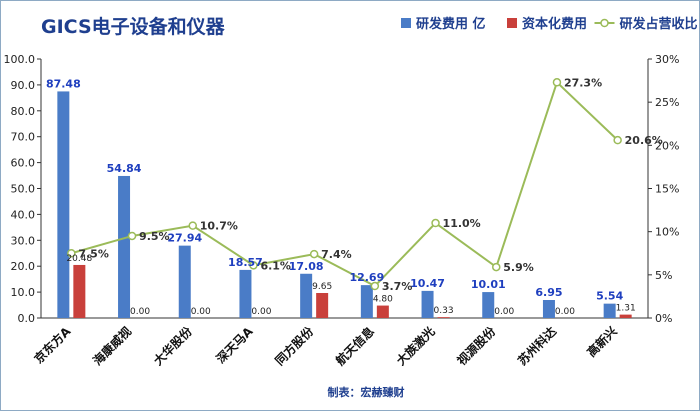 The height and width of the screenshot is (411, 700). I want to click on rd-ratio-label: 5.9%, so click(518, 267).